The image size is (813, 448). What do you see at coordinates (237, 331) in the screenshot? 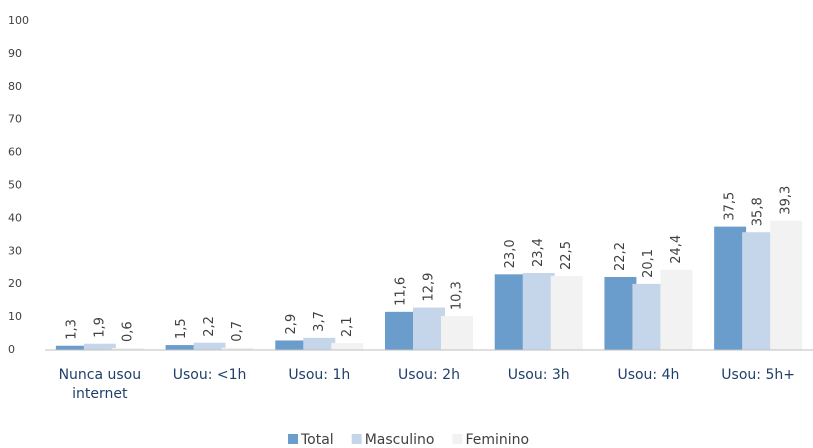
I see `value-label: 0,7` at bounding box center [237, 331].